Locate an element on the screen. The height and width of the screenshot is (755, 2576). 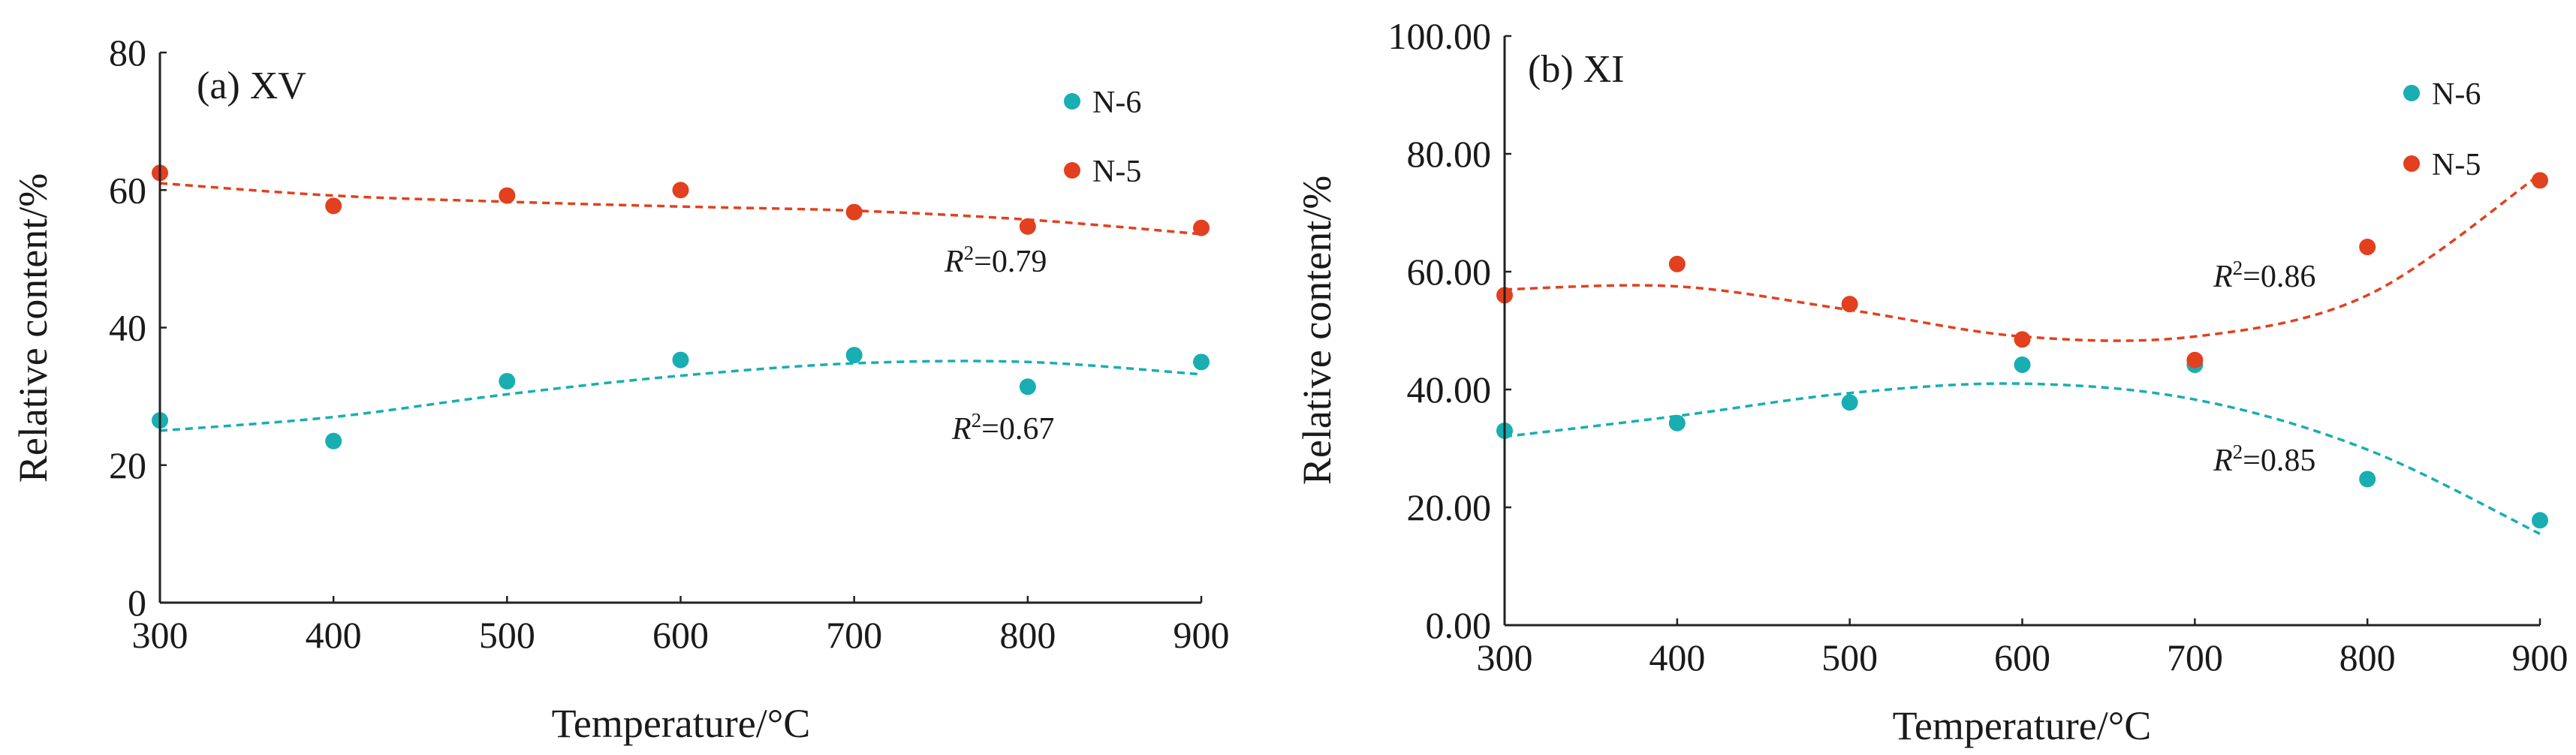
panel-b-x-tick-label-500: 500 is located at coordinates (1849, 657).